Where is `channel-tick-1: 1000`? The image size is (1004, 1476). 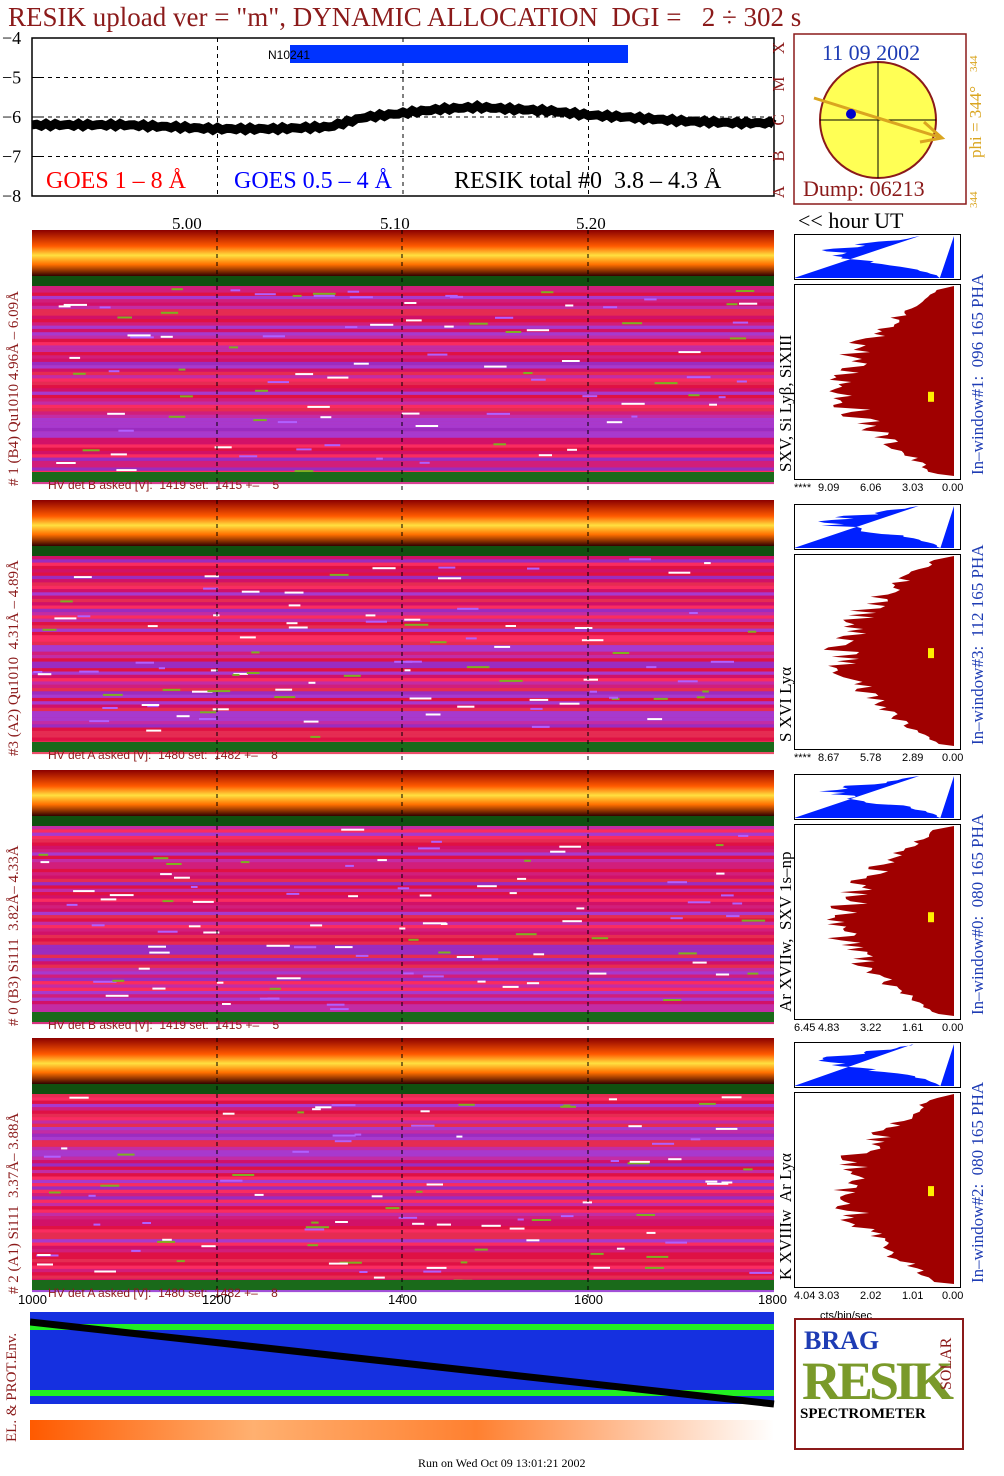
channel-tick-1: 1000 is located at coordinates (32, 1299).